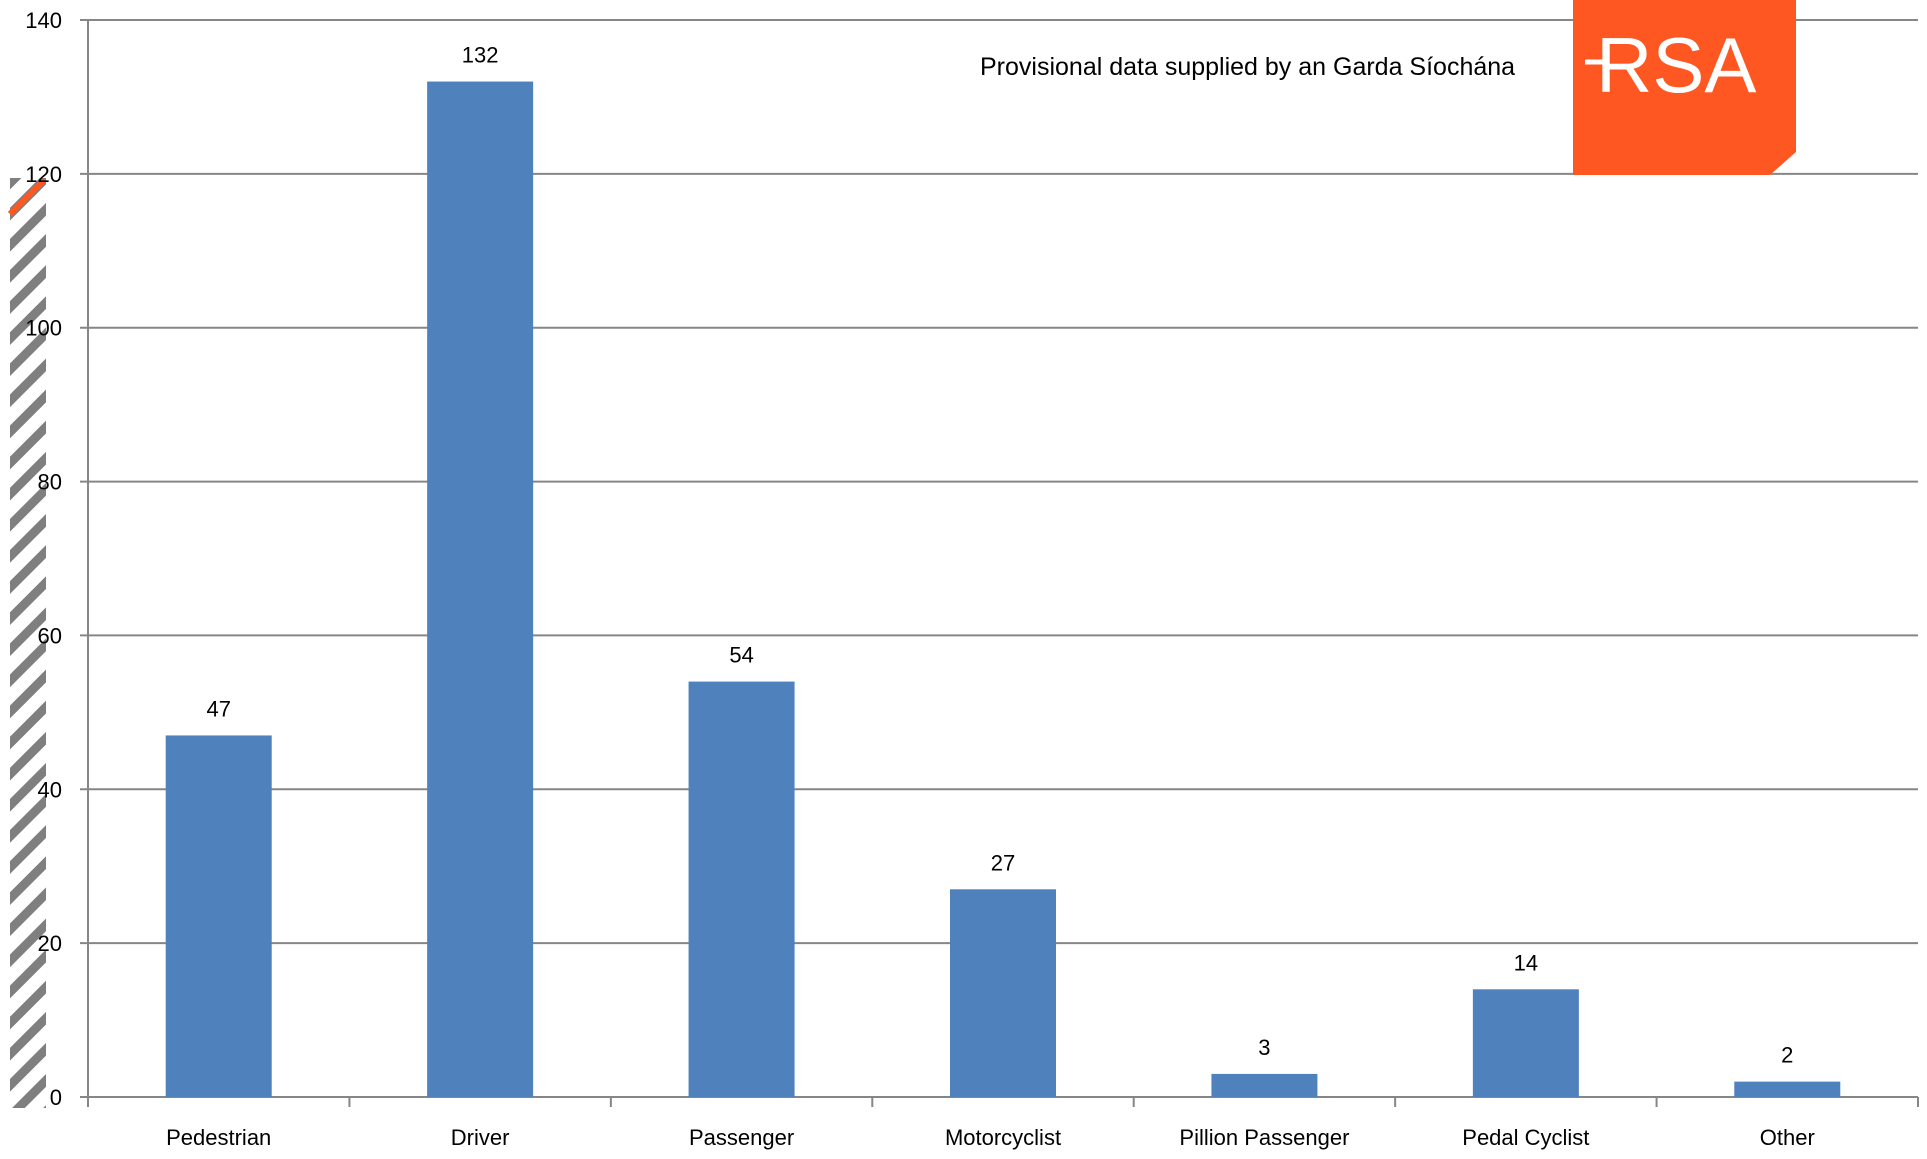 The height and width of the screenshot is (1159, 1927). I want to click on rsa-logo: RSA, so click(1684, 87).